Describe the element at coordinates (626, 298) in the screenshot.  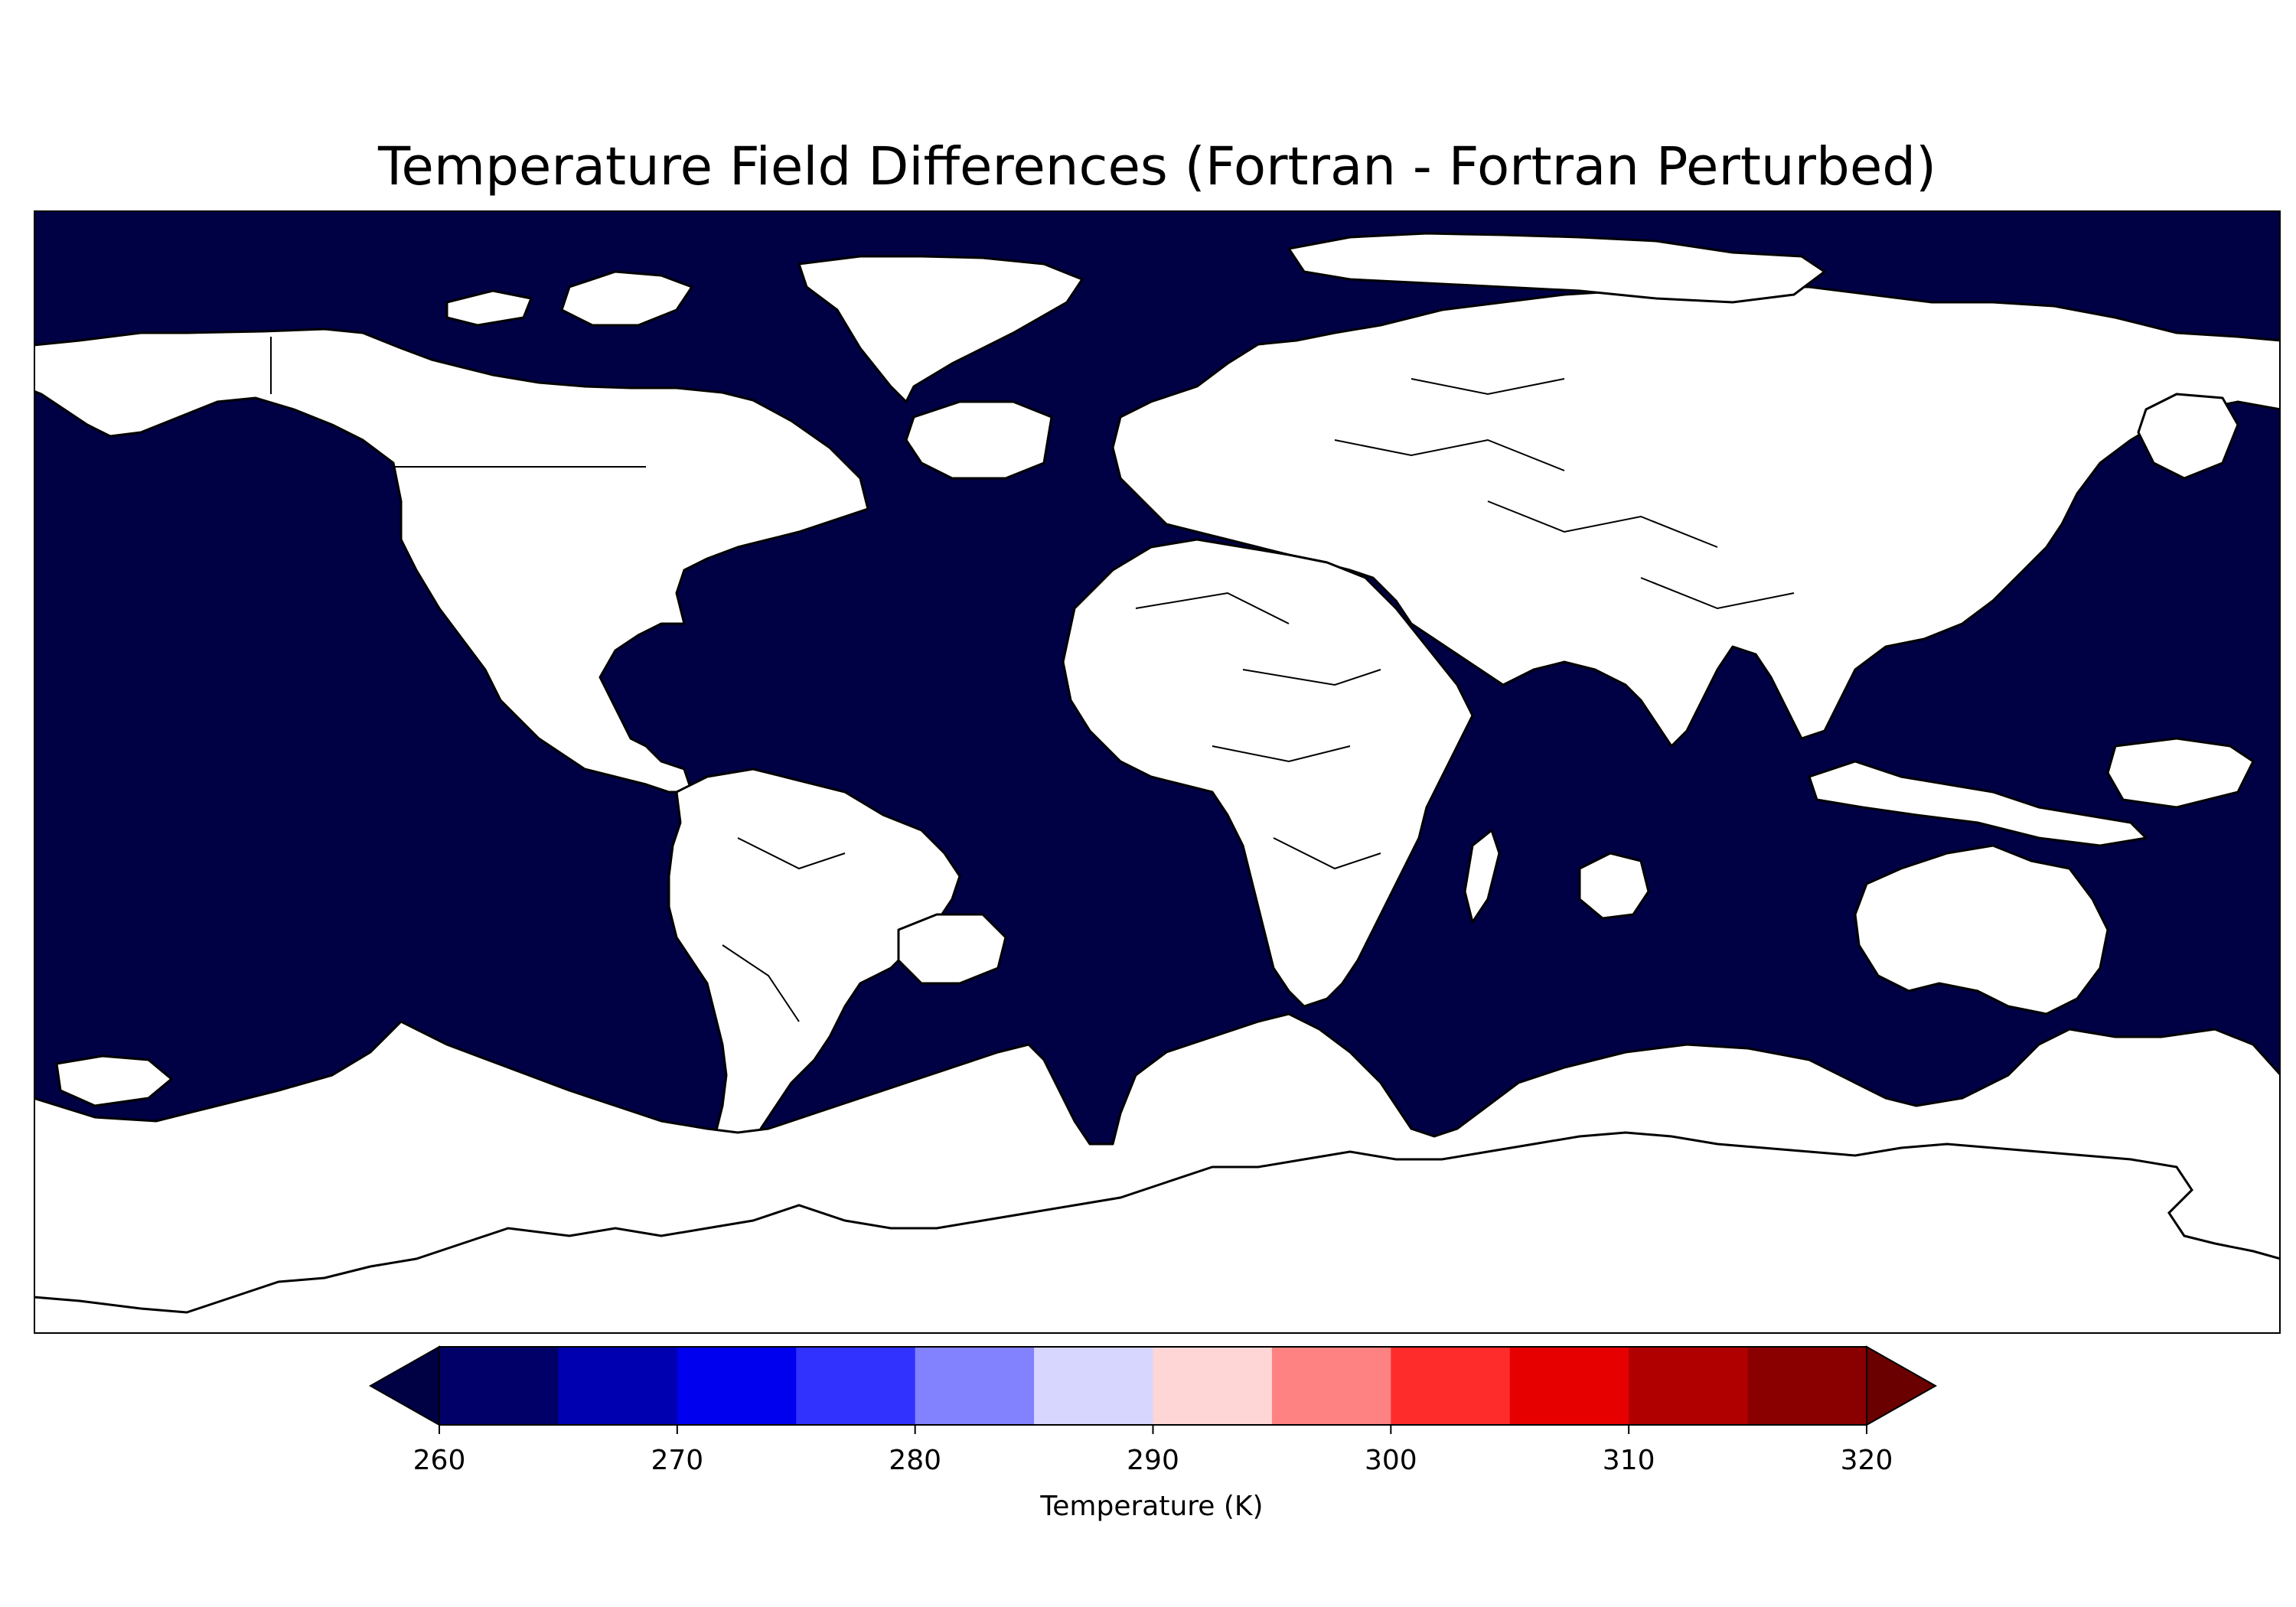
I see `canadian-arctic` at that location.